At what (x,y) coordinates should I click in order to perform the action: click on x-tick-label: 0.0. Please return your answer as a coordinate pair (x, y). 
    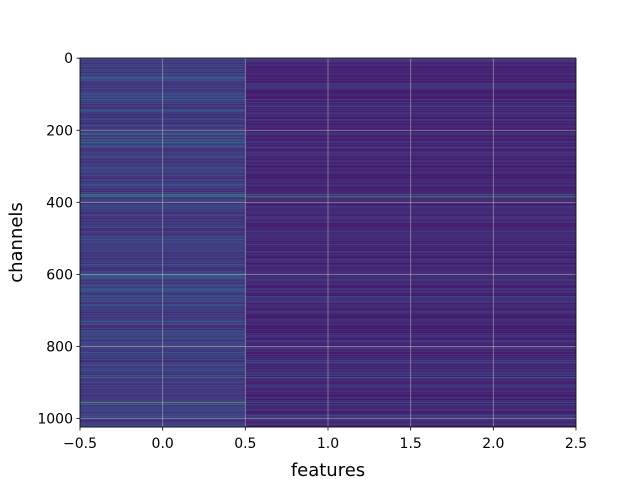
    Looking at the image, I should click on (163, 444).